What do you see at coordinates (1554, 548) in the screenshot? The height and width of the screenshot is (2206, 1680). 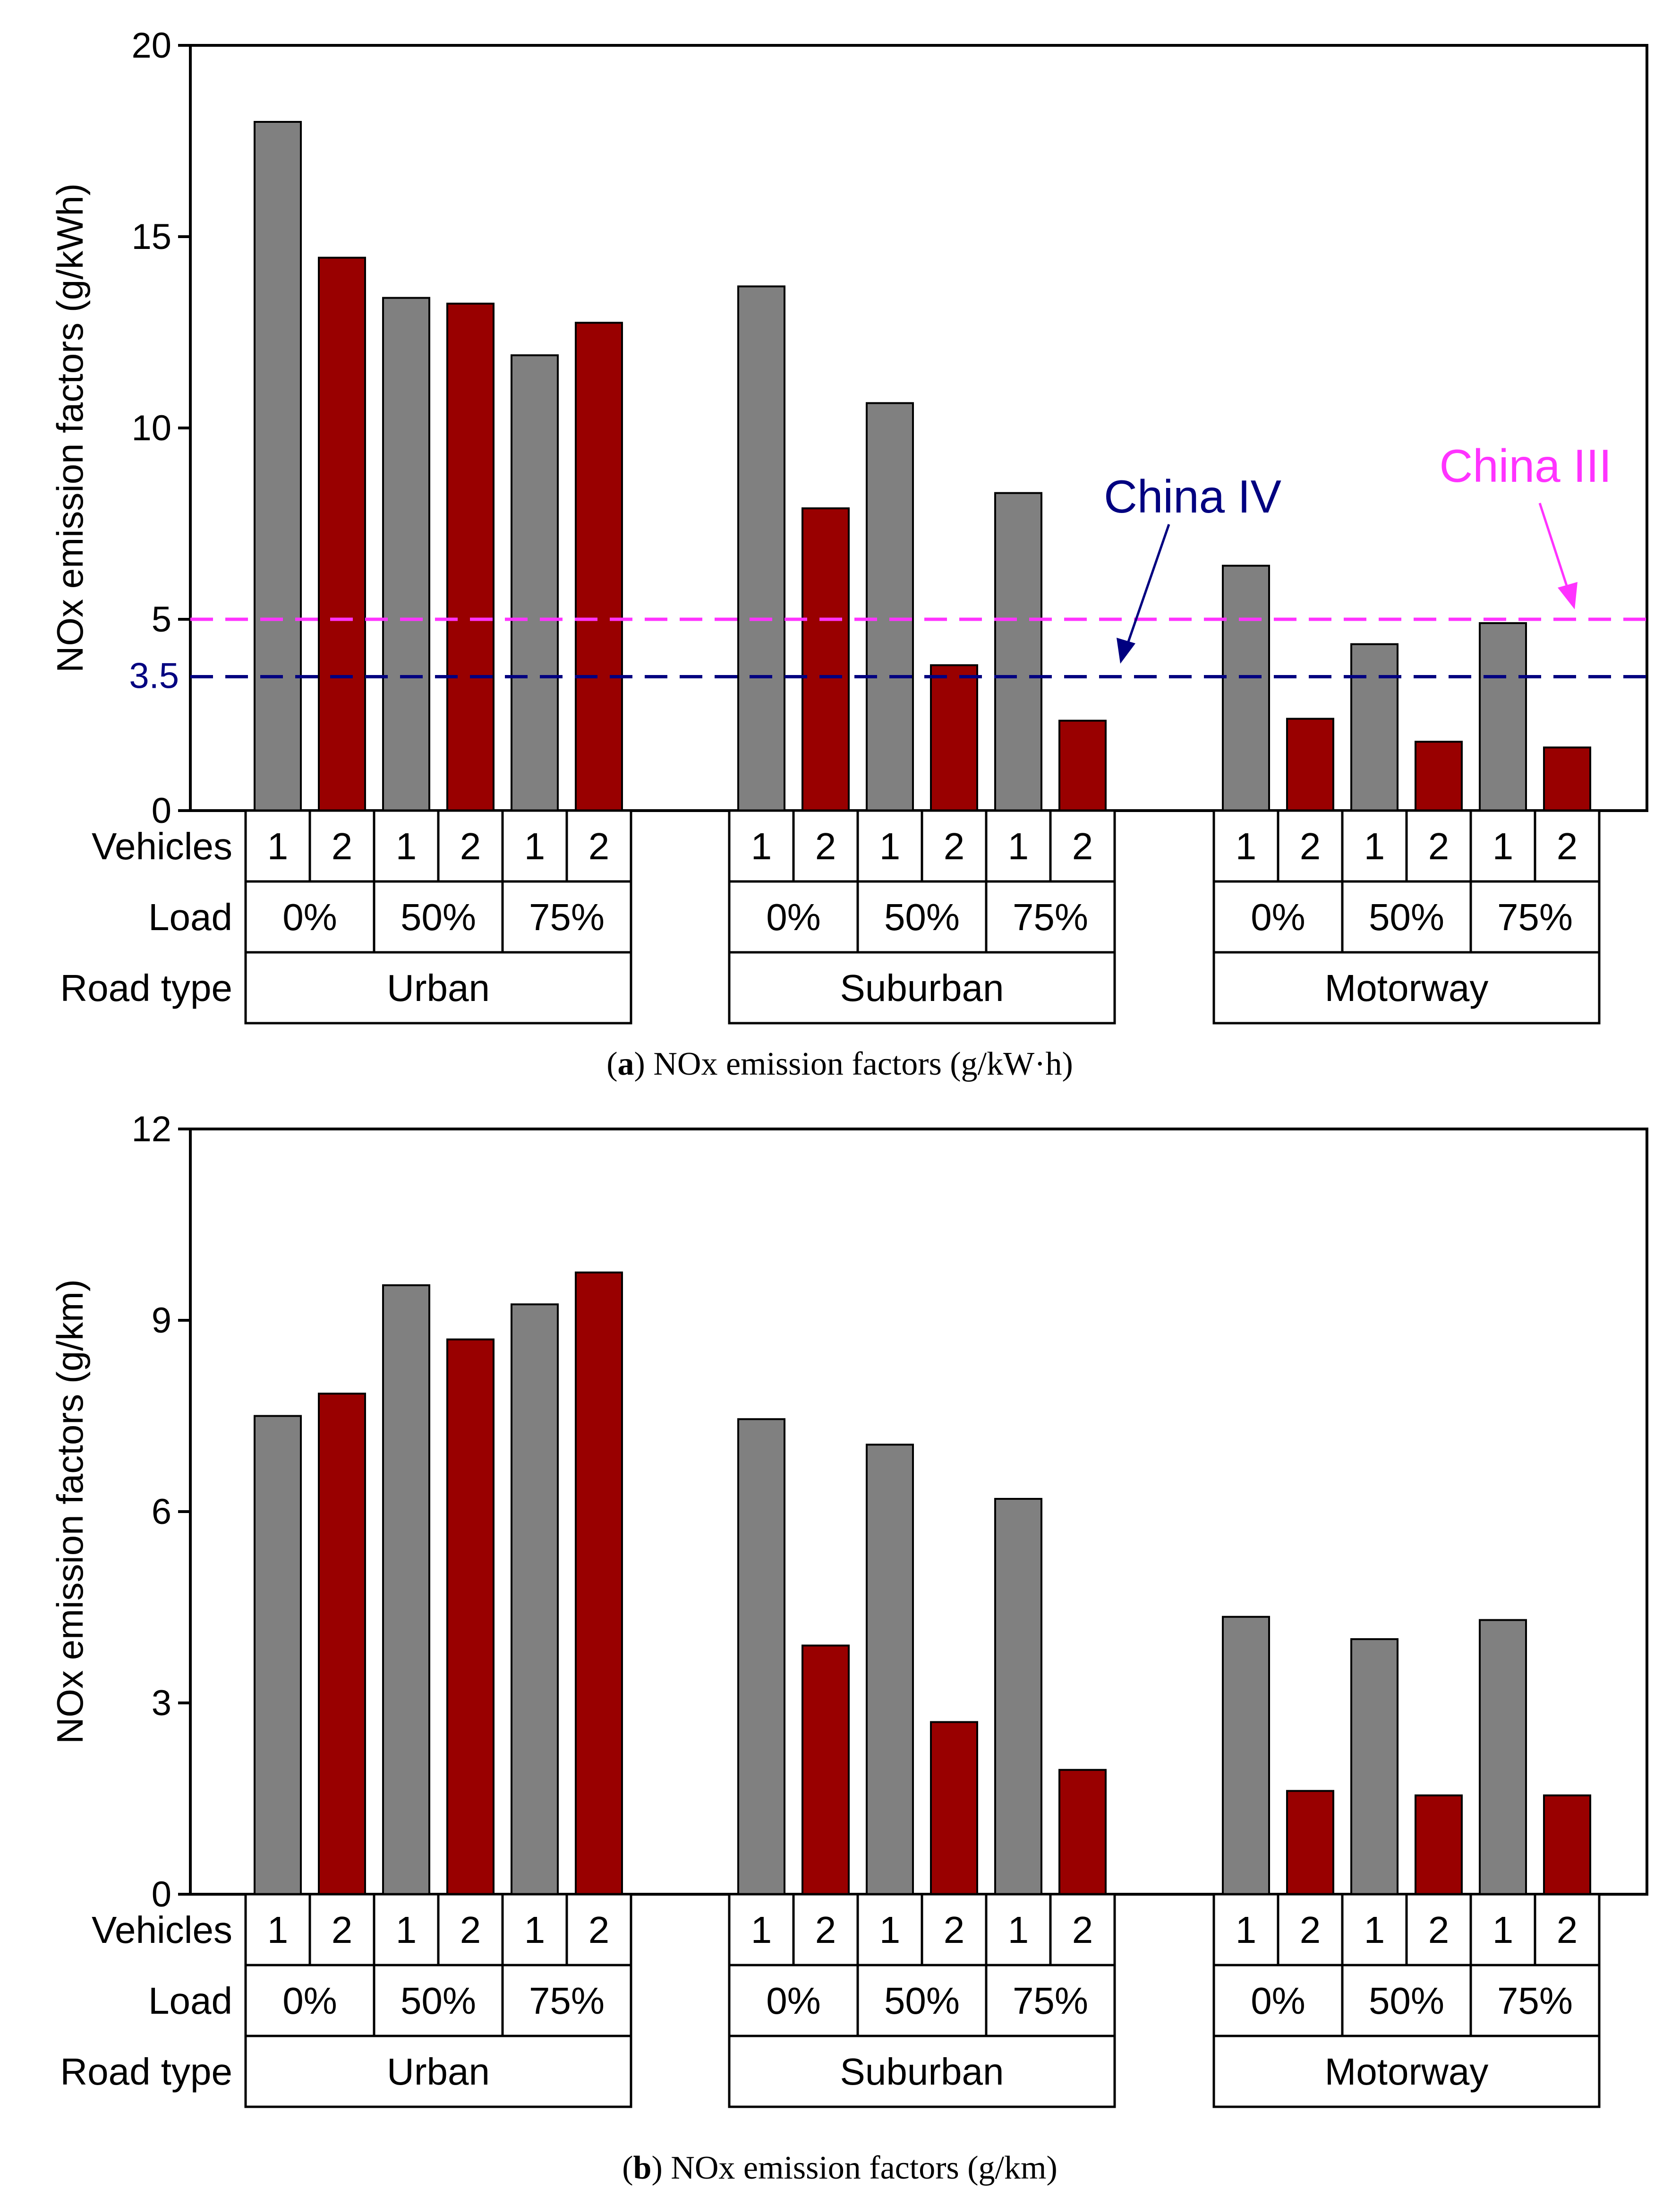 I see `china3-arrow` at bounding box center [1554, 548].